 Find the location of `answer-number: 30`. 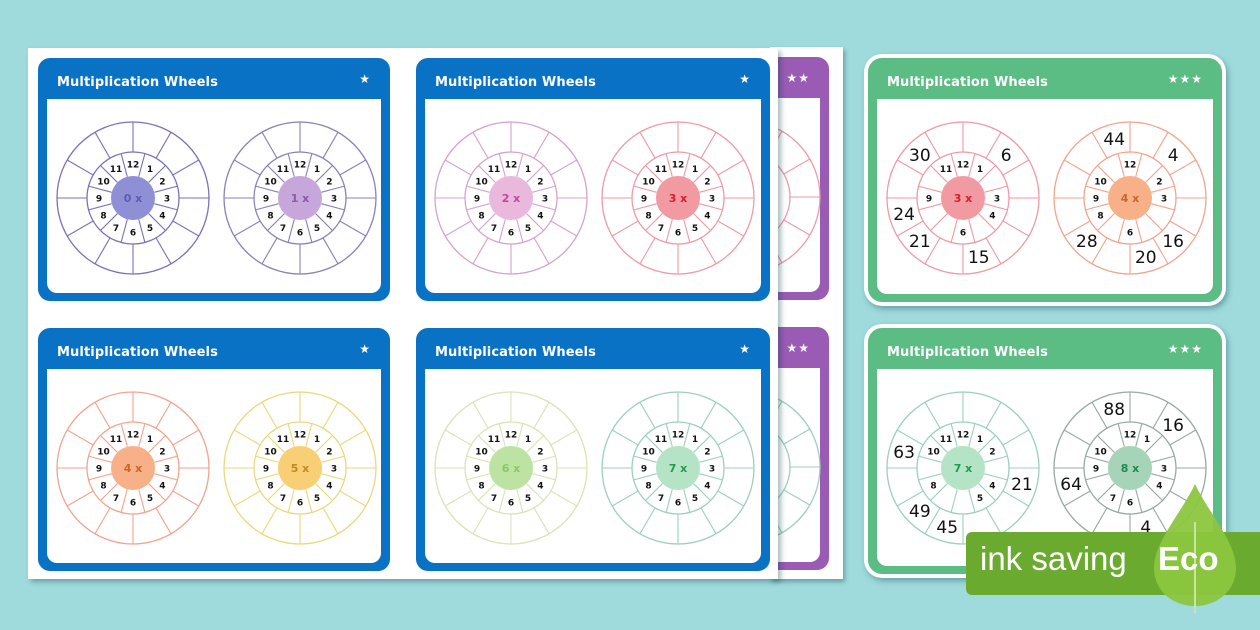

answer-number: 30 is located at coordinates (920, 156).